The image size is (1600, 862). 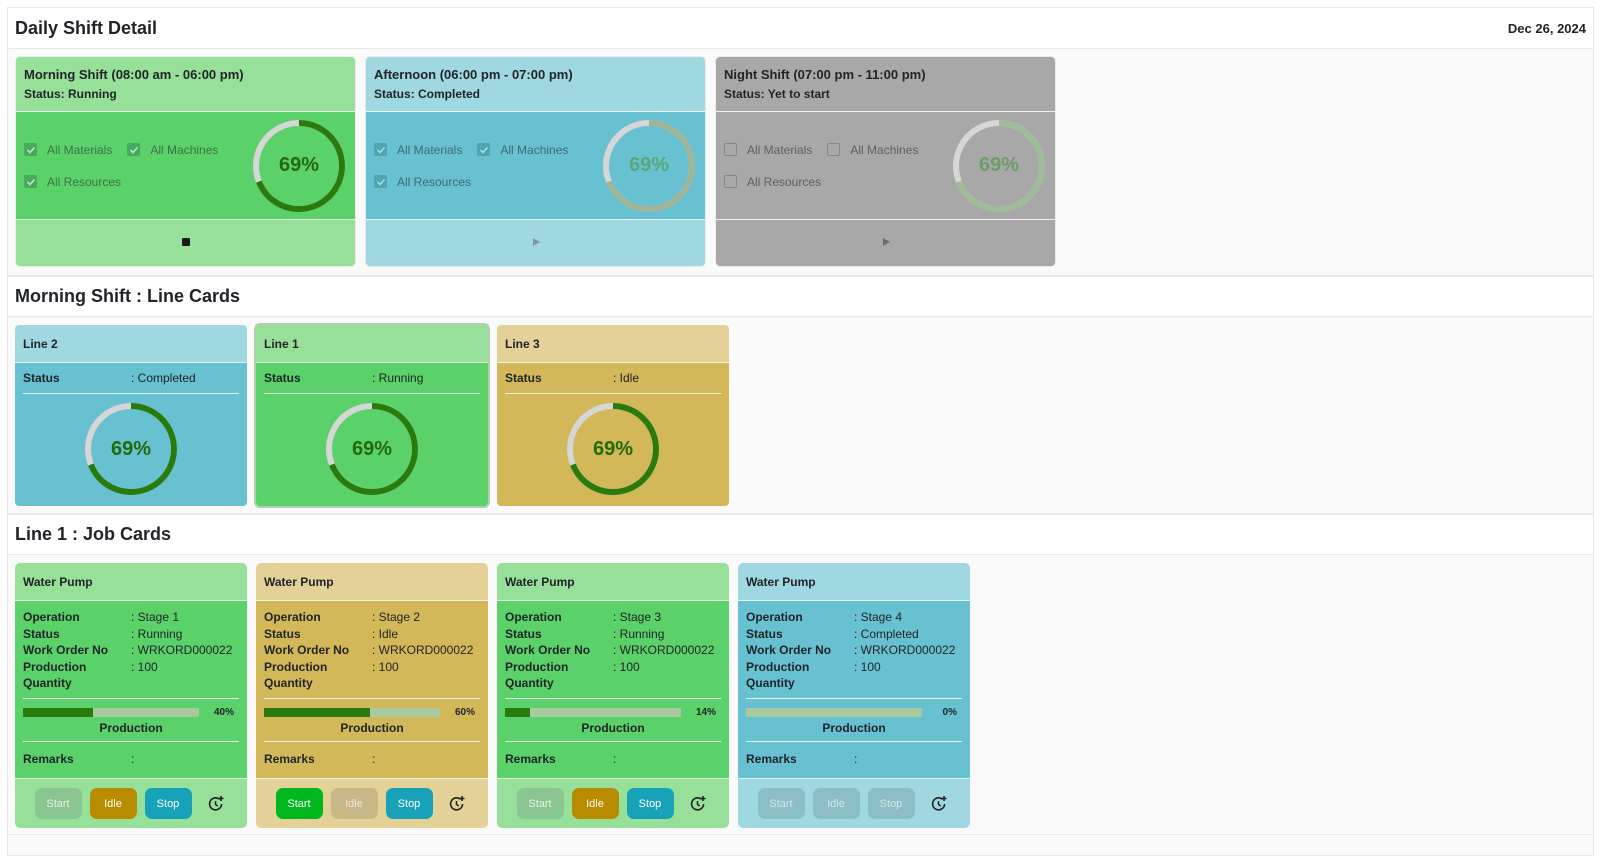 I want to click on progress-track, so click(x=593, y=712).